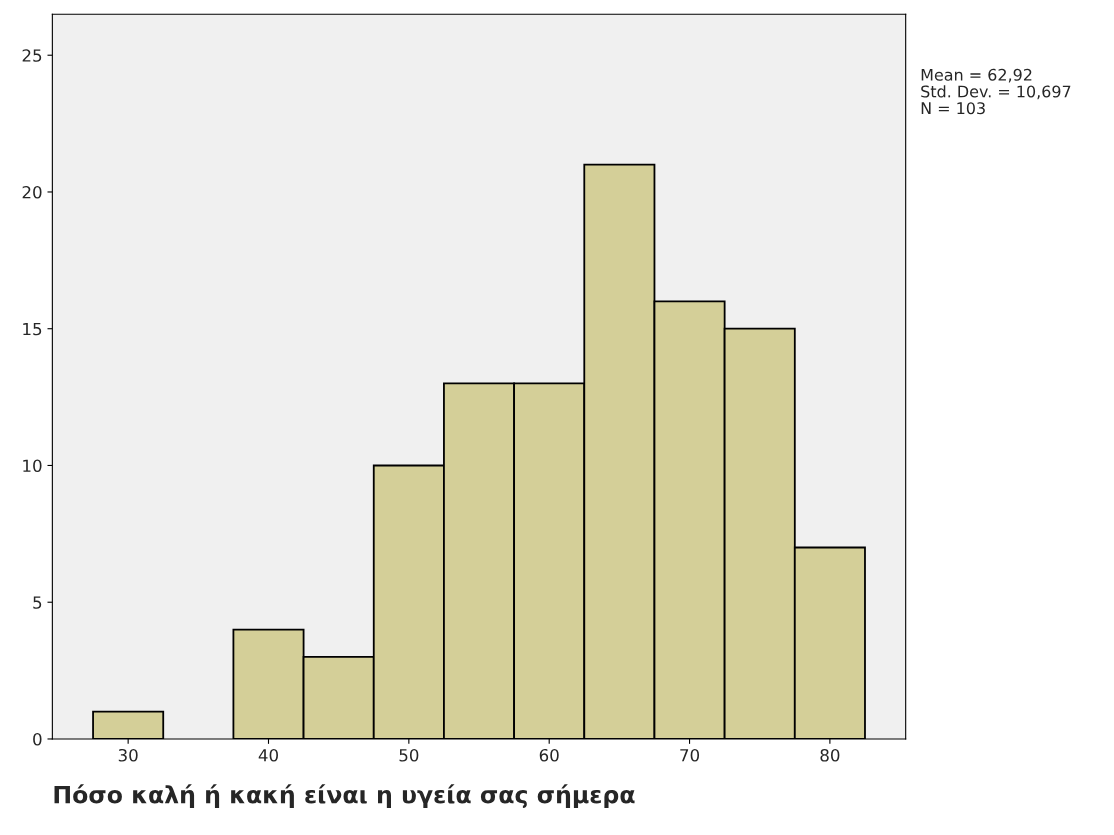 The image size is (1114, 835). I want to click on text: Std. Dev. = 10,697, so click(996, 92).